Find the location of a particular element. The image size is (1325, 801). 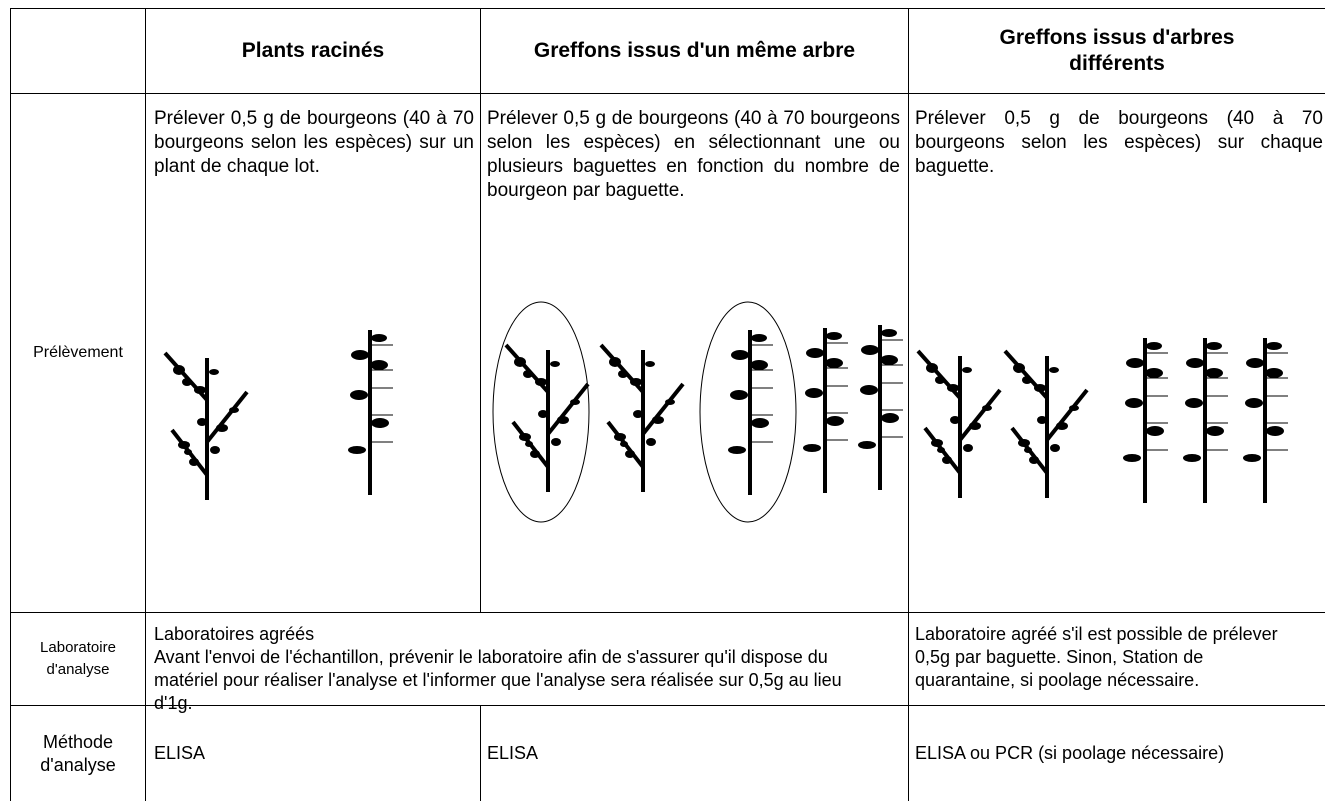

row-label: Prélèvement is located at coordinates (78, 352).